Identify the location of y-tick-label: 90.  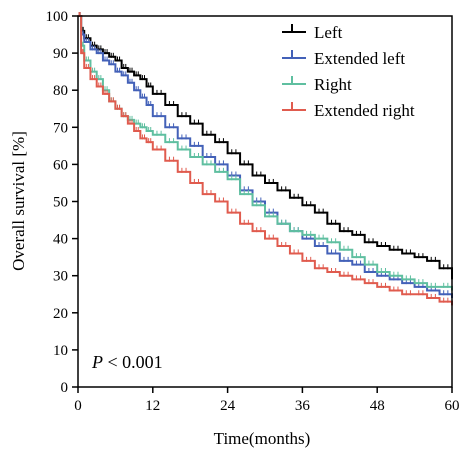
(60, 54).